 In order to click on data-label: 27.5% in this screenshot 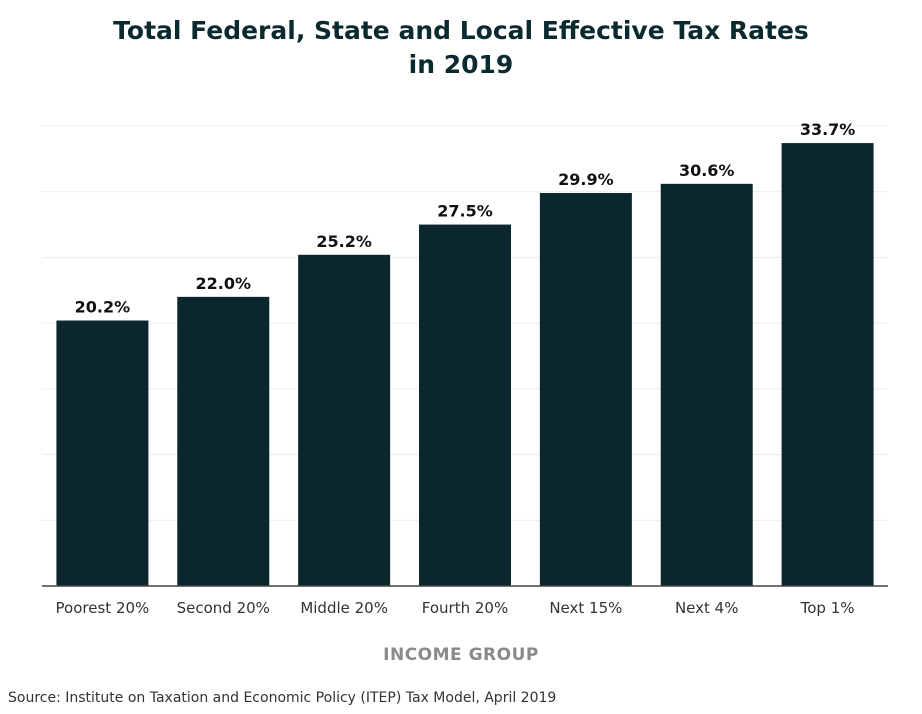, I will do `click(465, 211)`.